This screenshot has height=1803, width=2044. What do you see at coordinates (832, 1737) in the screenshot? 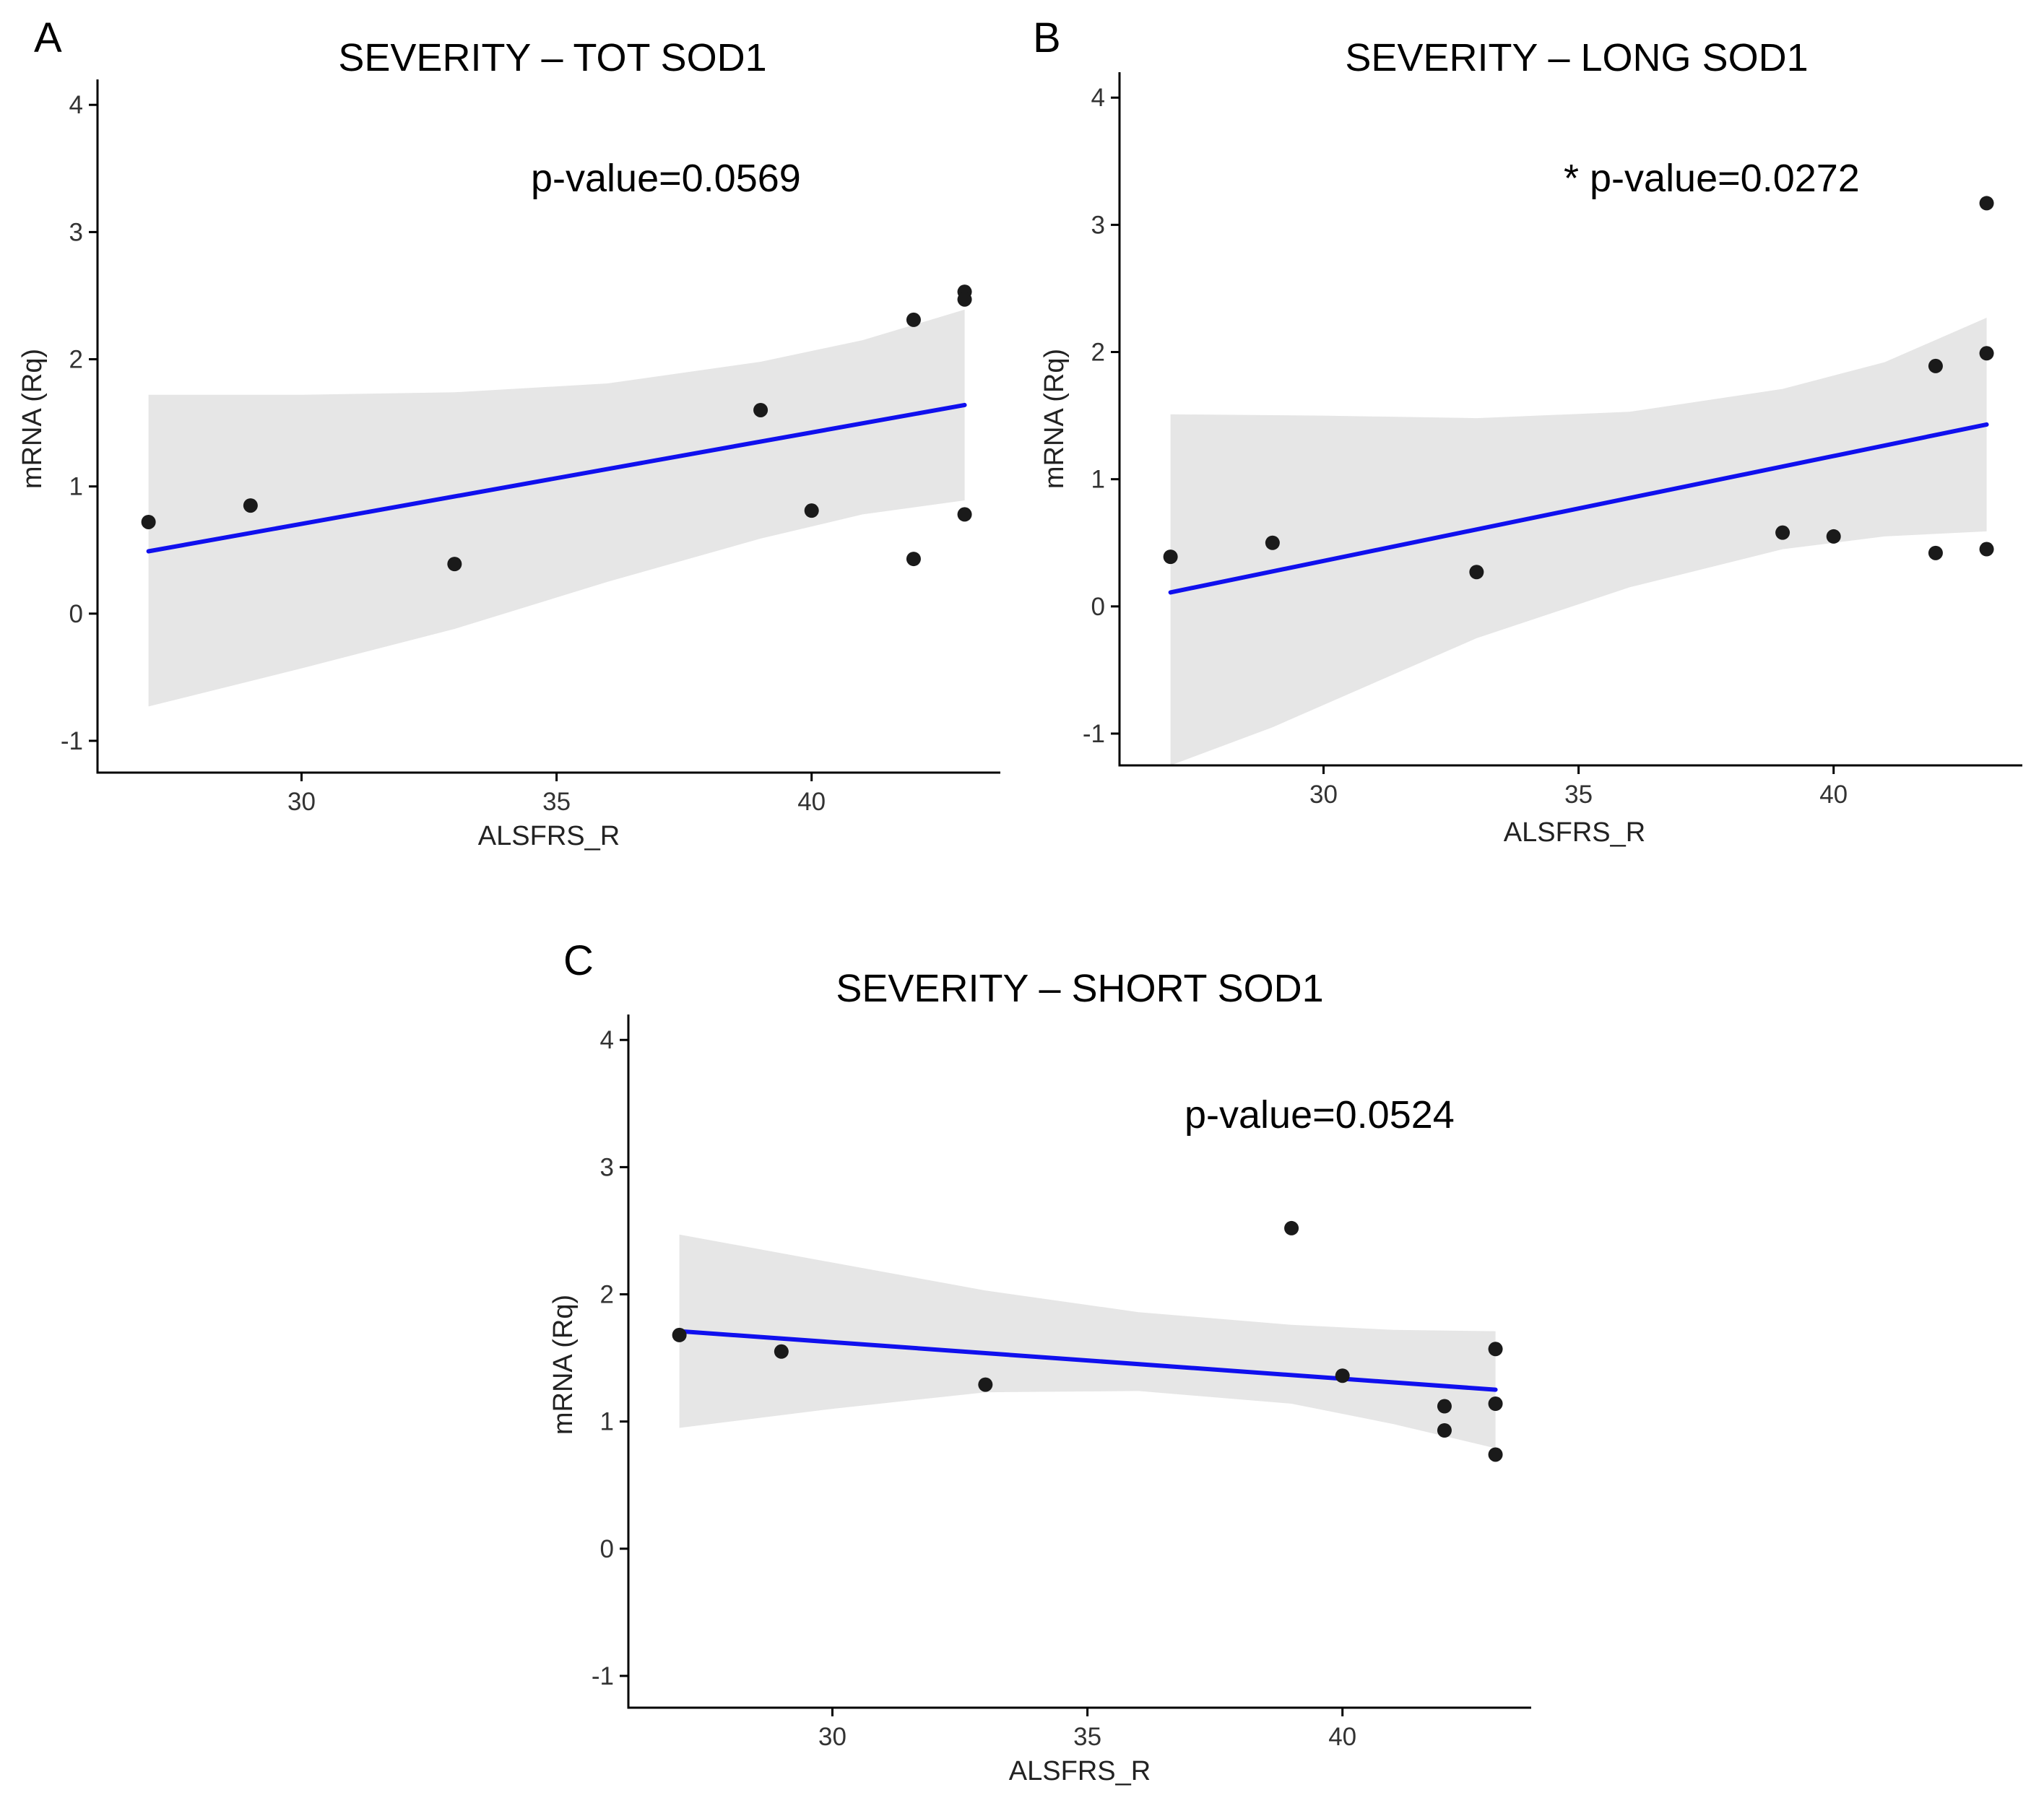
I see `panel-c-x-tick-label-30: 30` at bounding box center [832, 1737].